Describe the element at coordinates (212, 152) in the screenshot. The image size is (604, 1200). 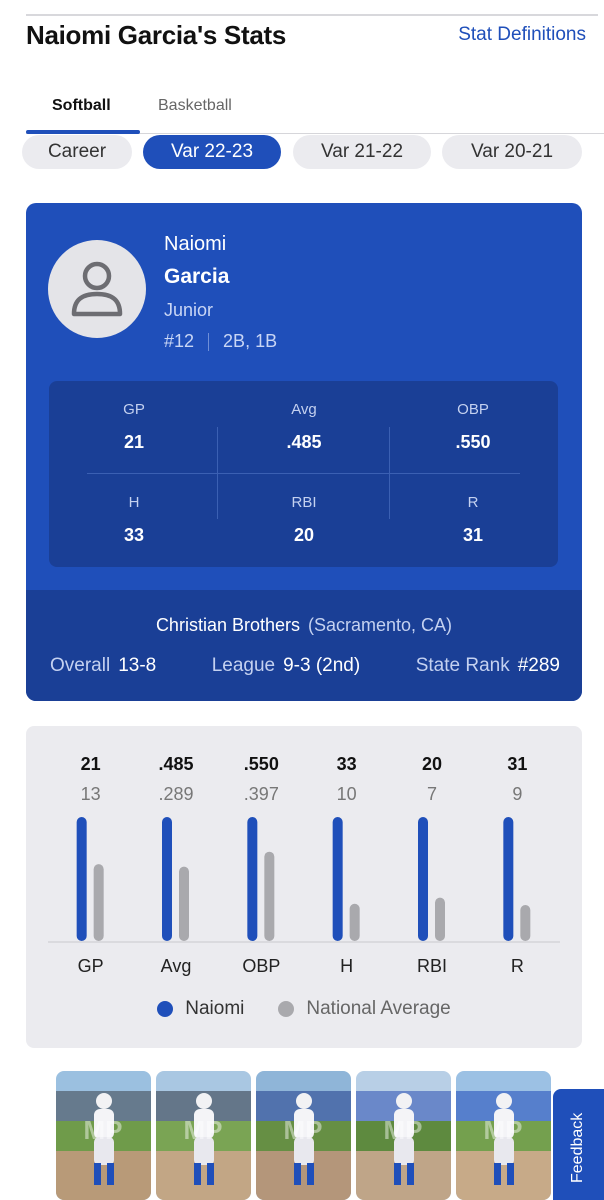
I see `season-tab-var-22-23: Var 22-23` at that location.